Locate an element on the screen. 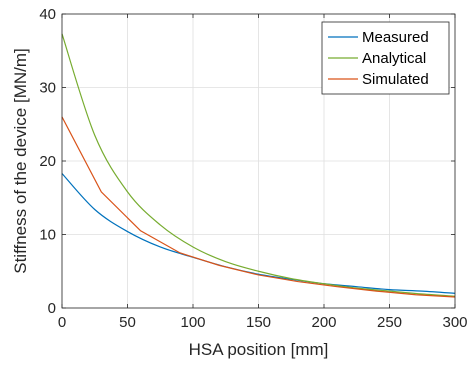 The width and height of the screenshot is (471, 366). legend-label: Measured is located at coordinates (395, 37).